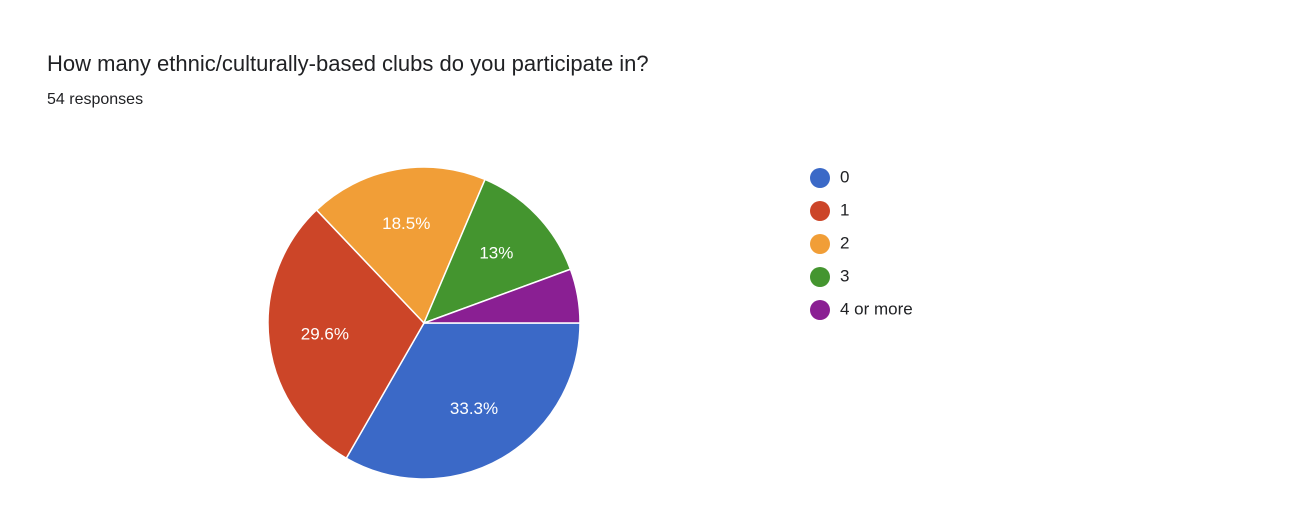 The width and height of the screenshot is (1304, 517). I want to click on legend-label: 0, so click(844, 176).